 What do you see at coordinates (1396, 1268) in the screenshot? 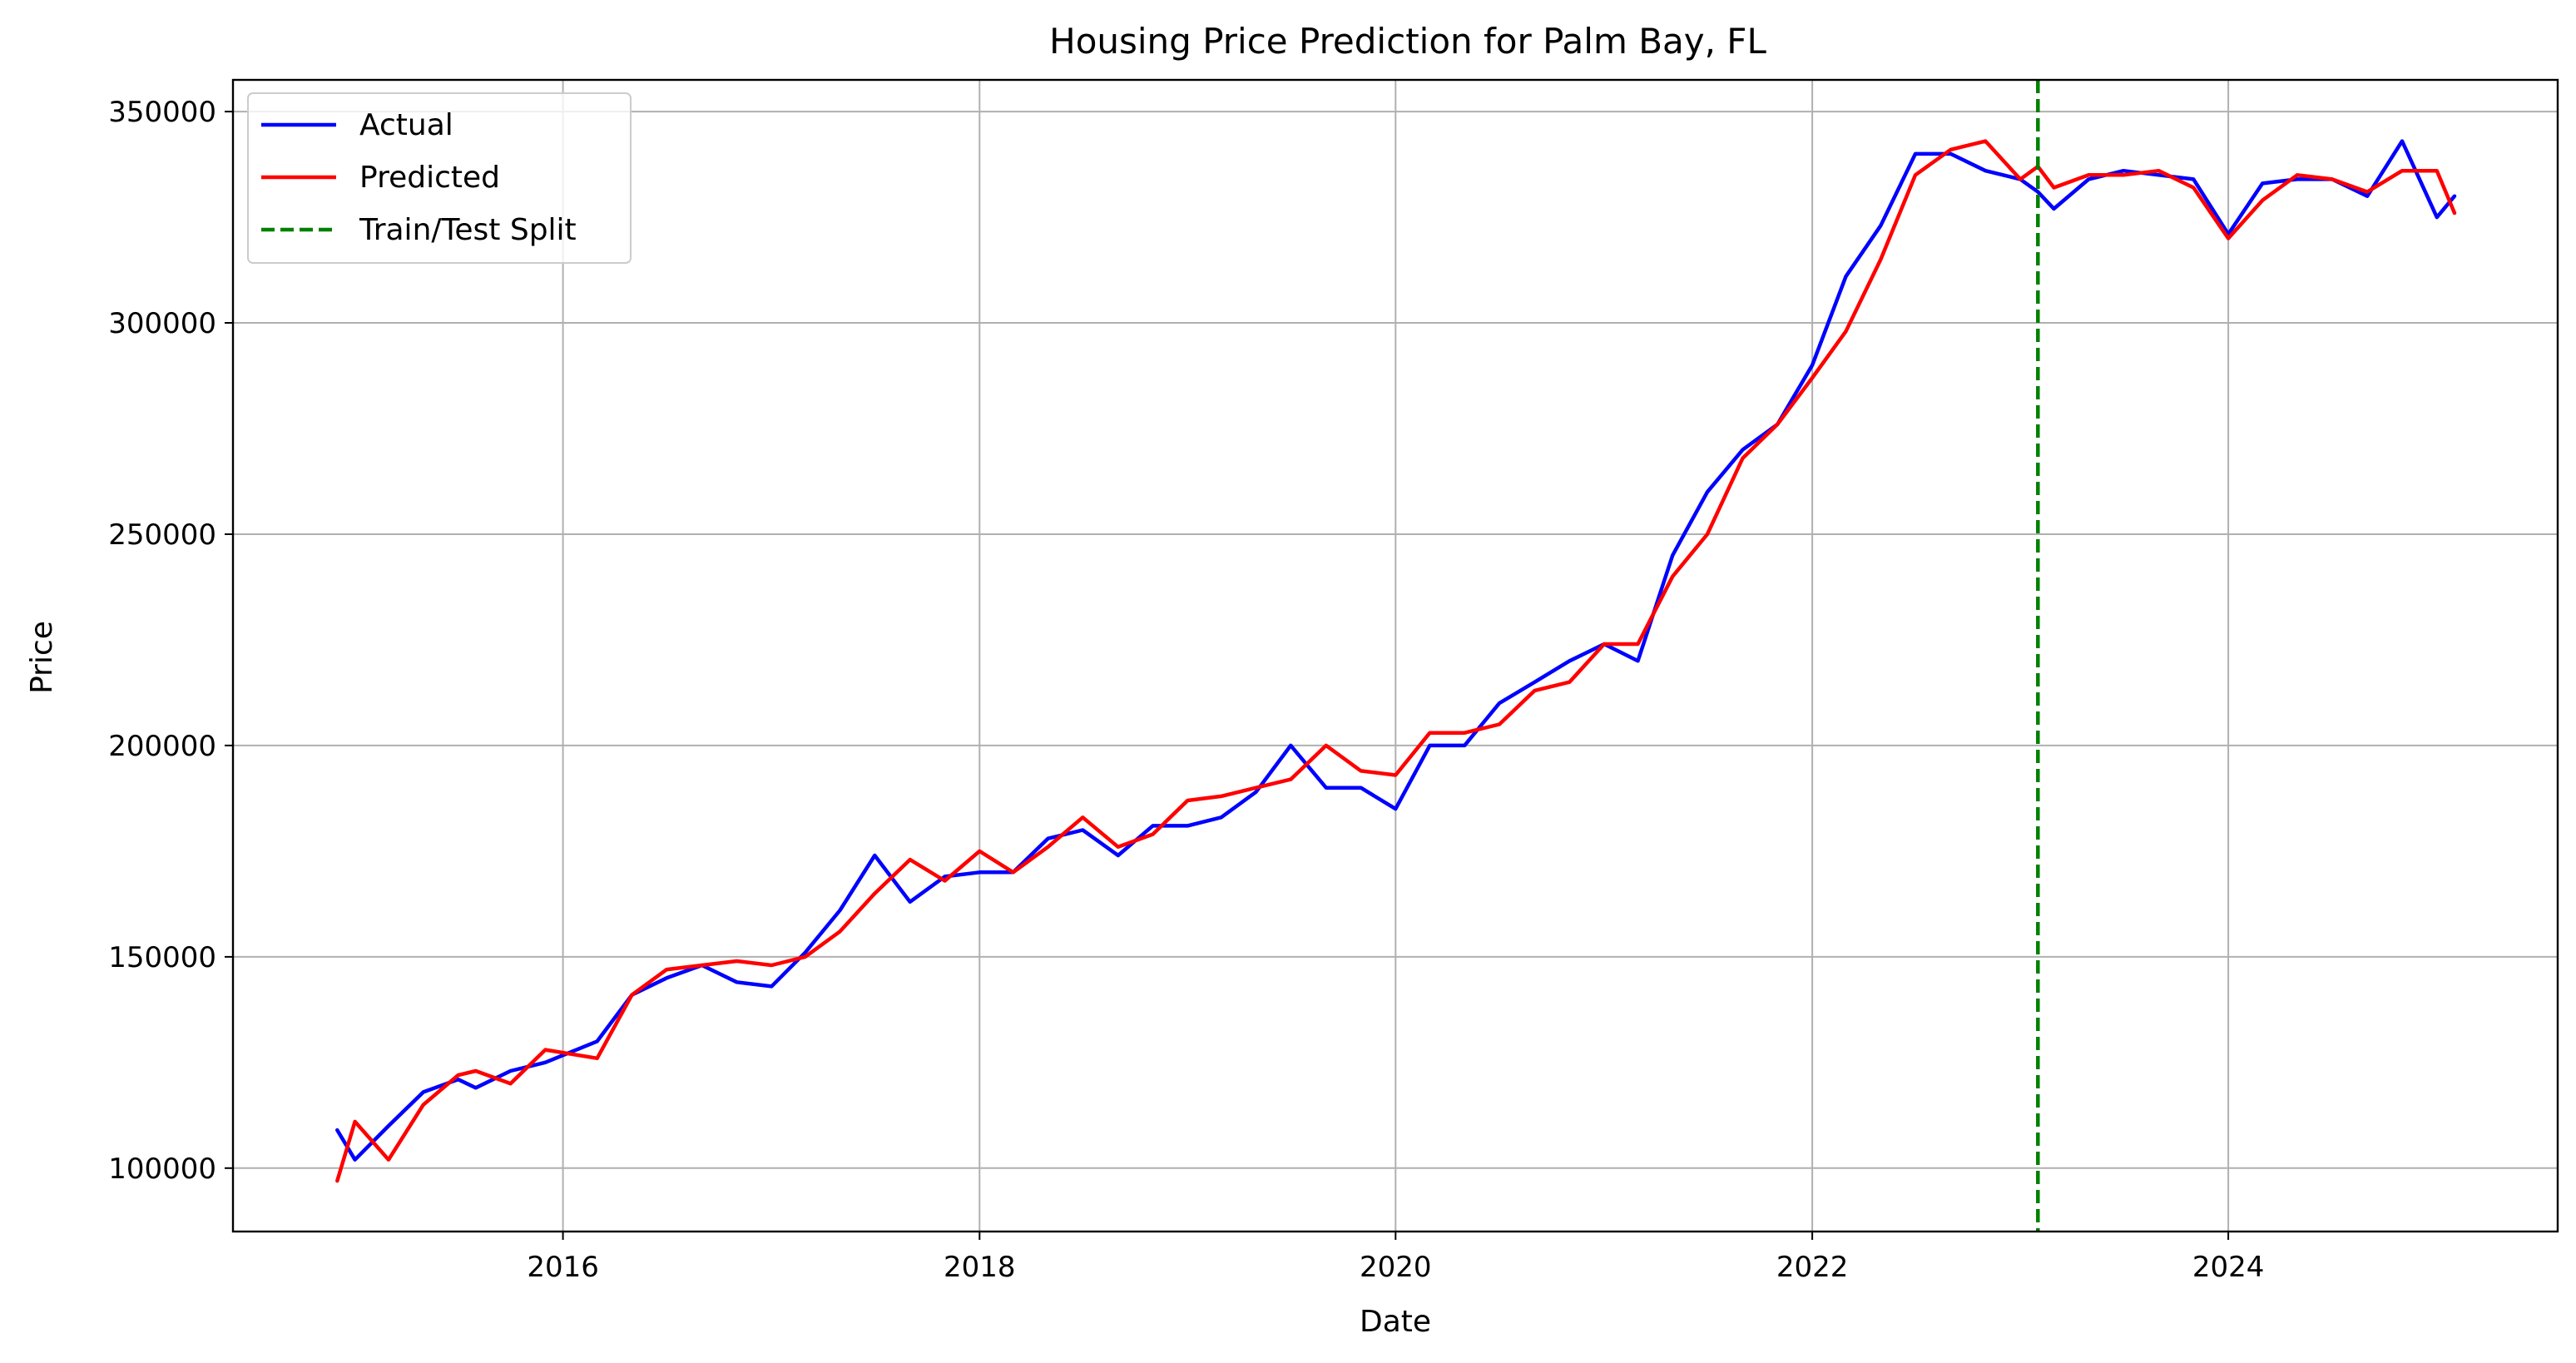
I see `x-tick-label: 2020` at bounding box center [1396, 1268].